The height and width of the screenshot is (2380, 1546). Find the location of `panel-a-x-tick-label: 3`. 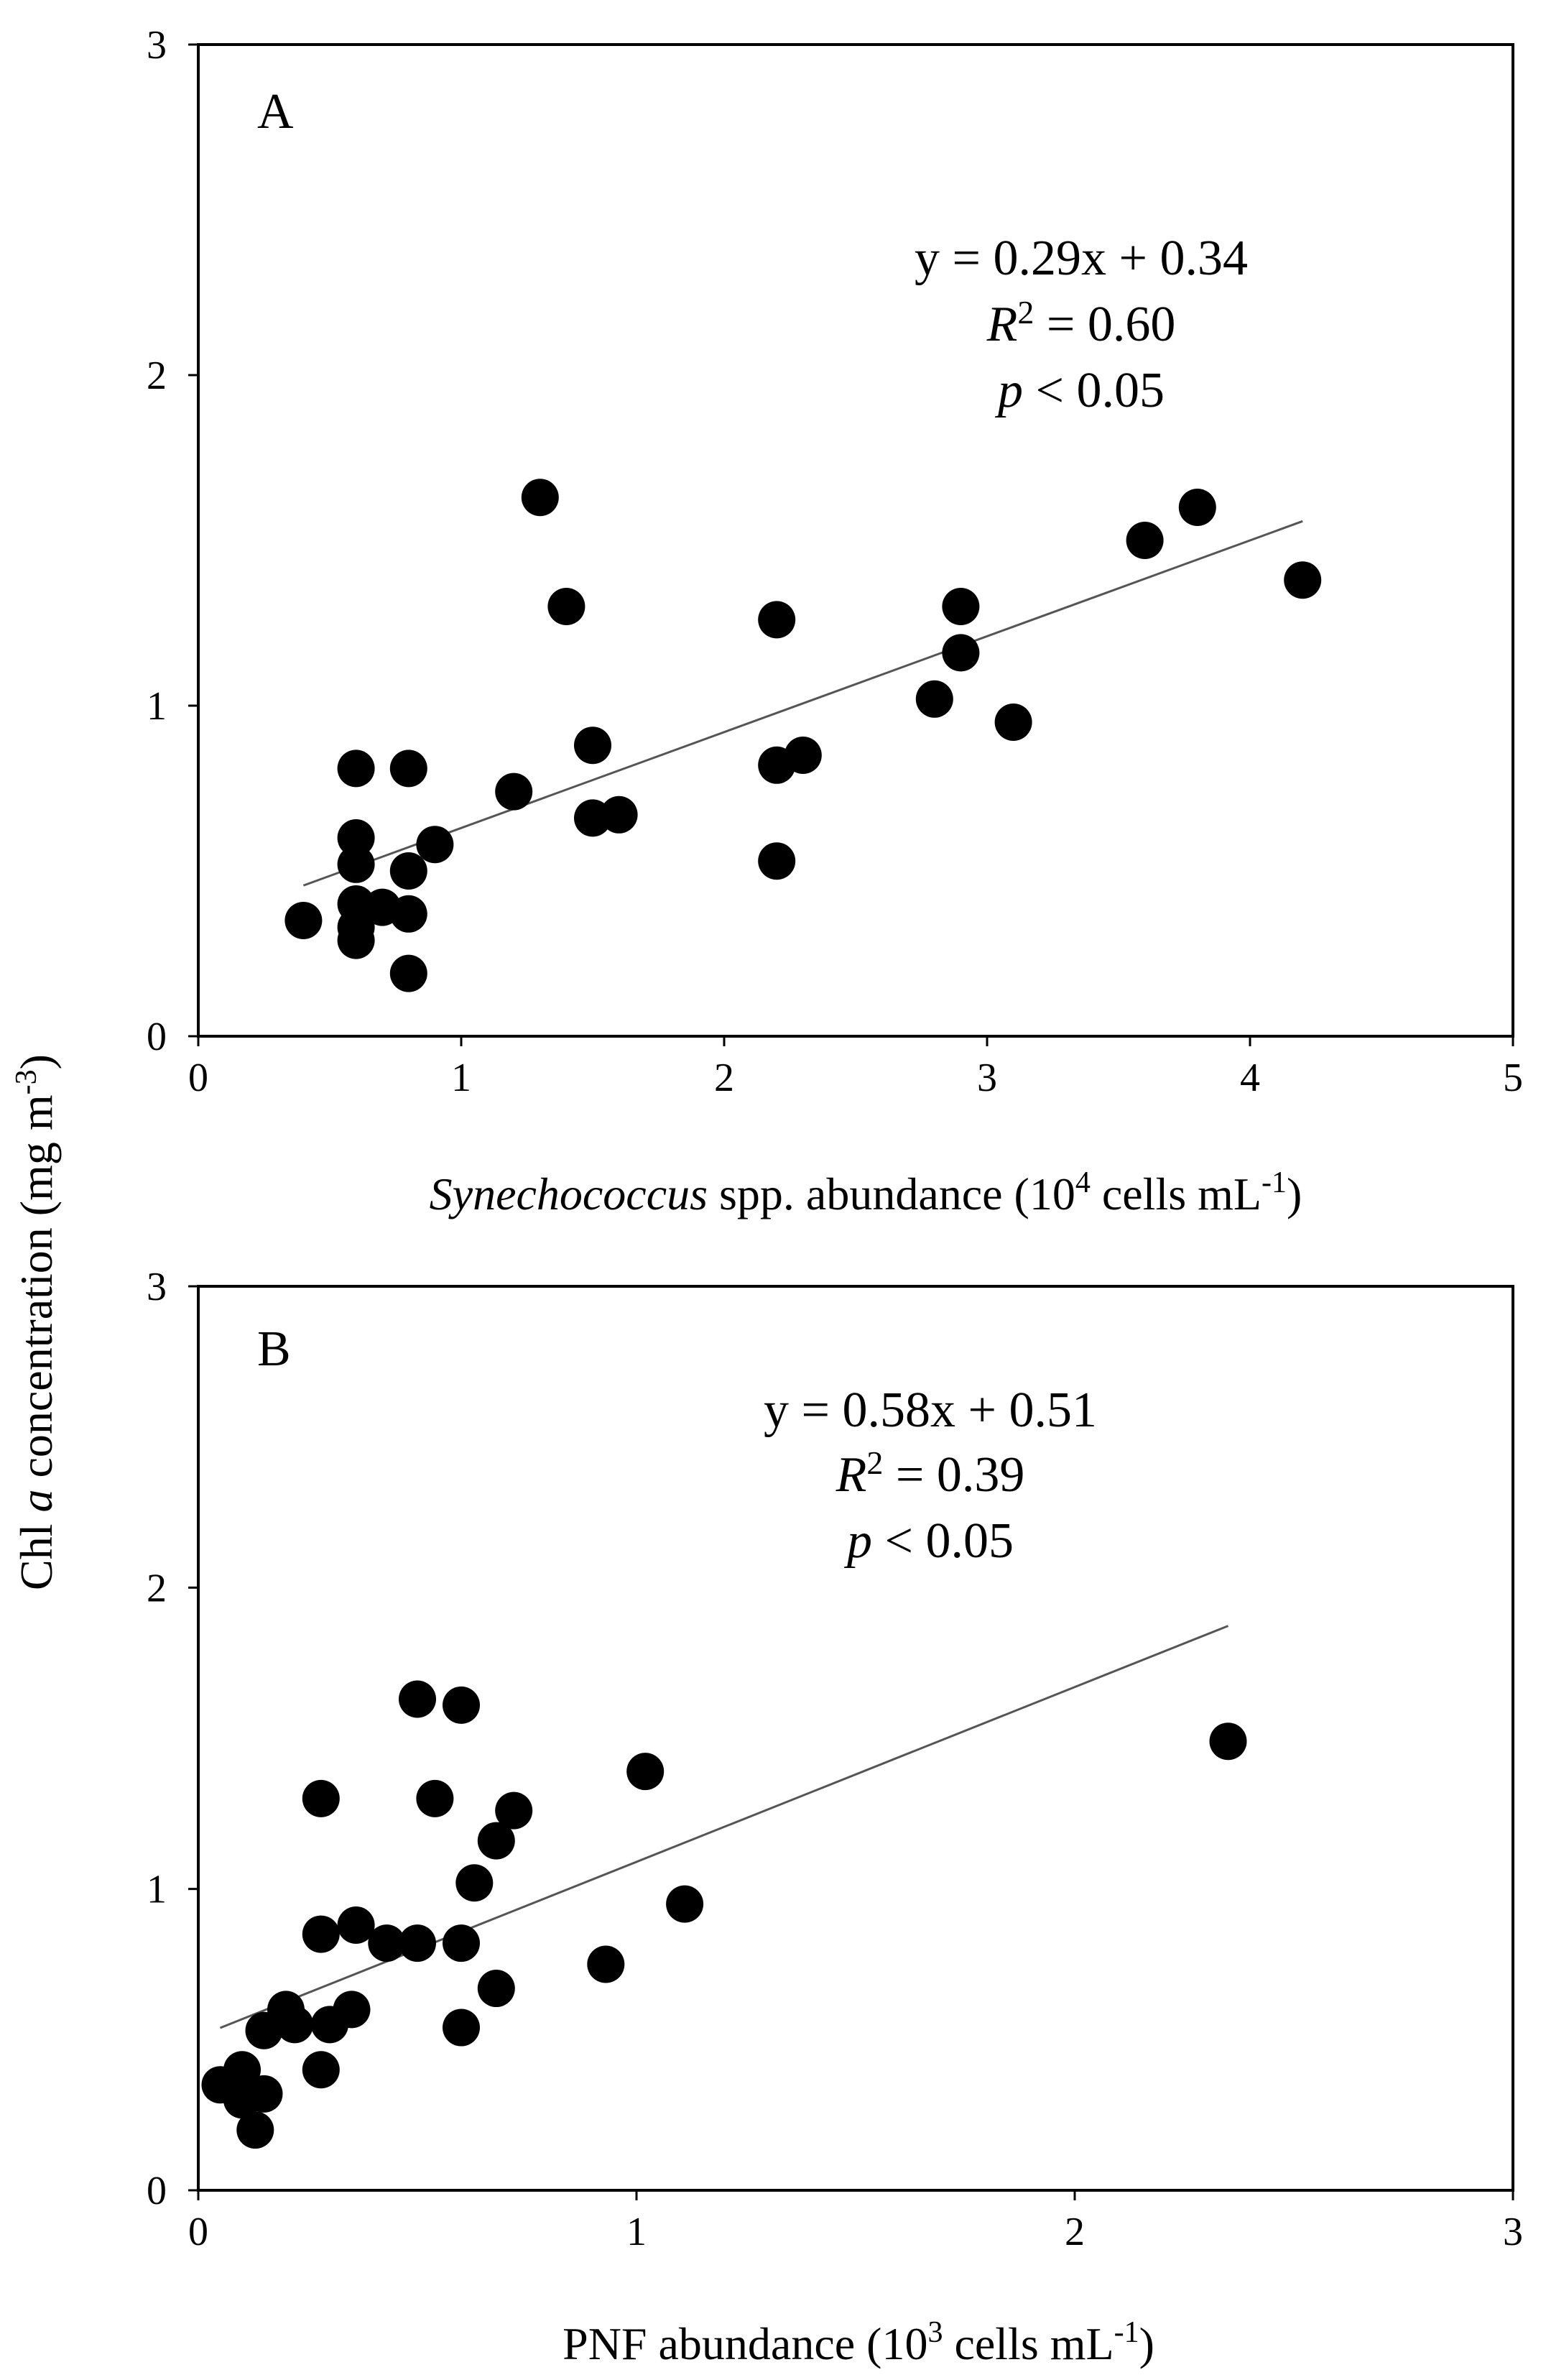

panel-a-x-tick-label: 3 is located at coordinates (987, 1078).